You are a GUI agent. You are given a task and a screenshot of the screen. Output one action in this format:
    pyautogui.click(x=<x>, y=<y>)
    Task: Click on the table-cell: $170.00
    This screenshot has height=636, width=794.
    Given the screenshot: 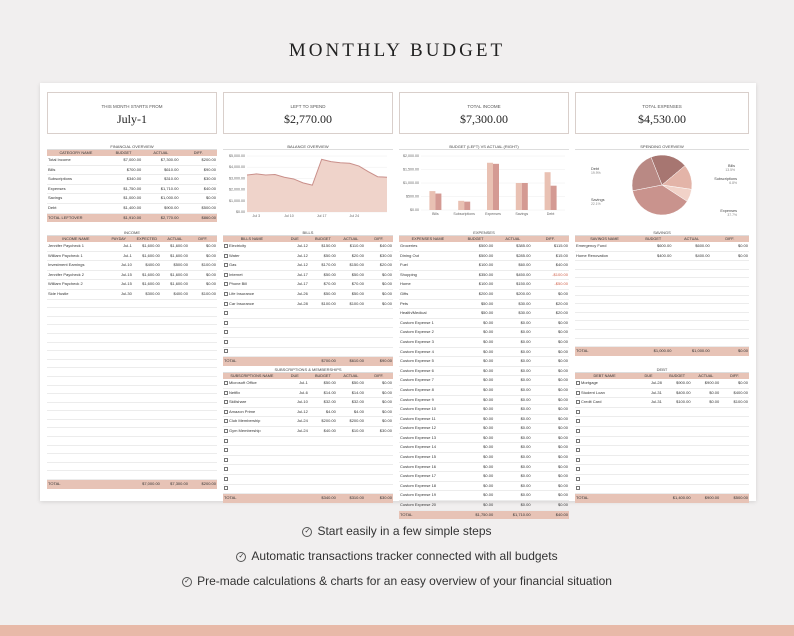 What is the action you would take?
    pyautogui.click(x=322, y=265)
    